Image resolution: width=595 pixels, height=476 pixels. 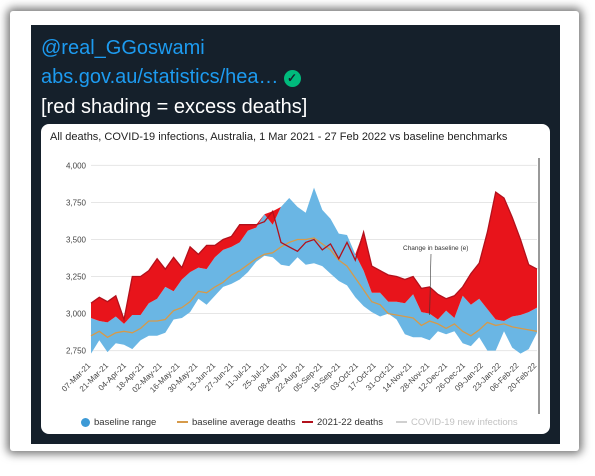 I want to click on y-tick-label: 3,000, so click(x=76, y=314).